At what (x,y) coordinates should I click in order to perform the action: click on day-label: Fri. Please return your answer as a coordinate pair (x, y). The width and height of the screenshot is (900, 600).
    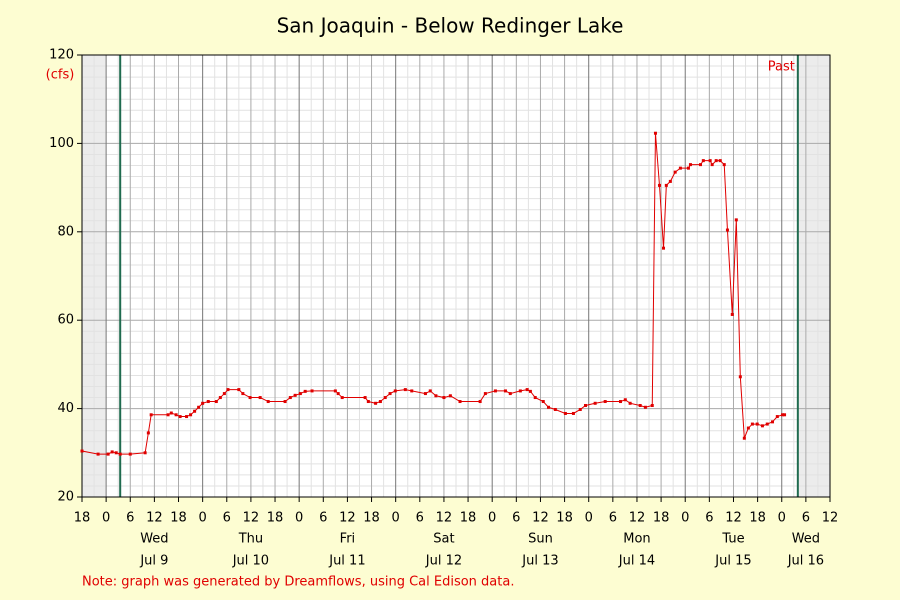
    Looking at the image, I should click on (348, 539).